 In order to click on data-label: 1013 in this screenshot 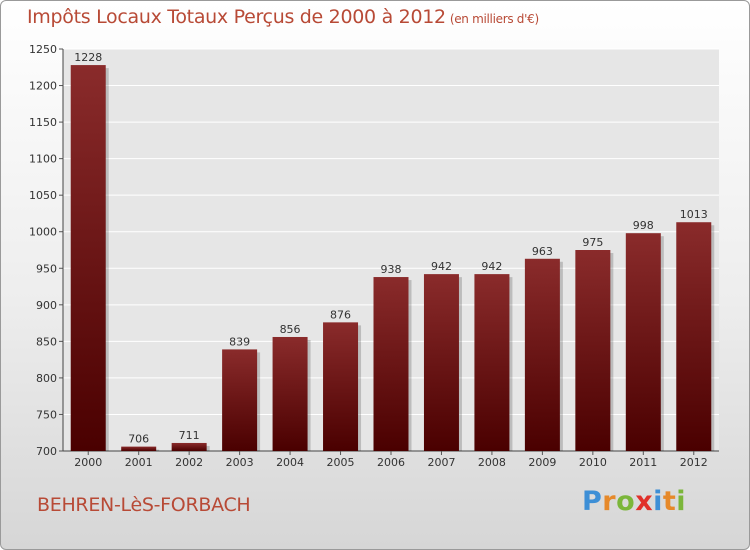, I will do `click(694, 214)`.